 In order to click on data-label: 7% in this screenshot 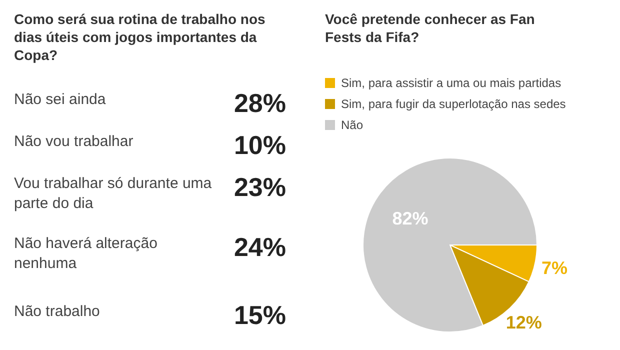, I will do `click(554, 268)`.